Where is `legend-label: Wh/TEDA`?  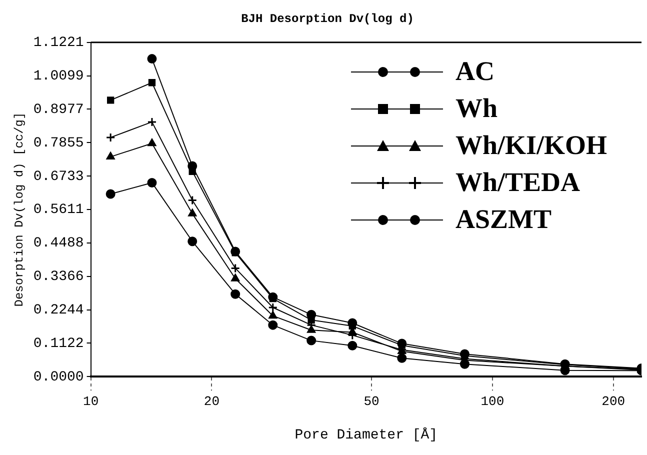 legend-label: Wh/TEDA is located at coordinates (517, 182).